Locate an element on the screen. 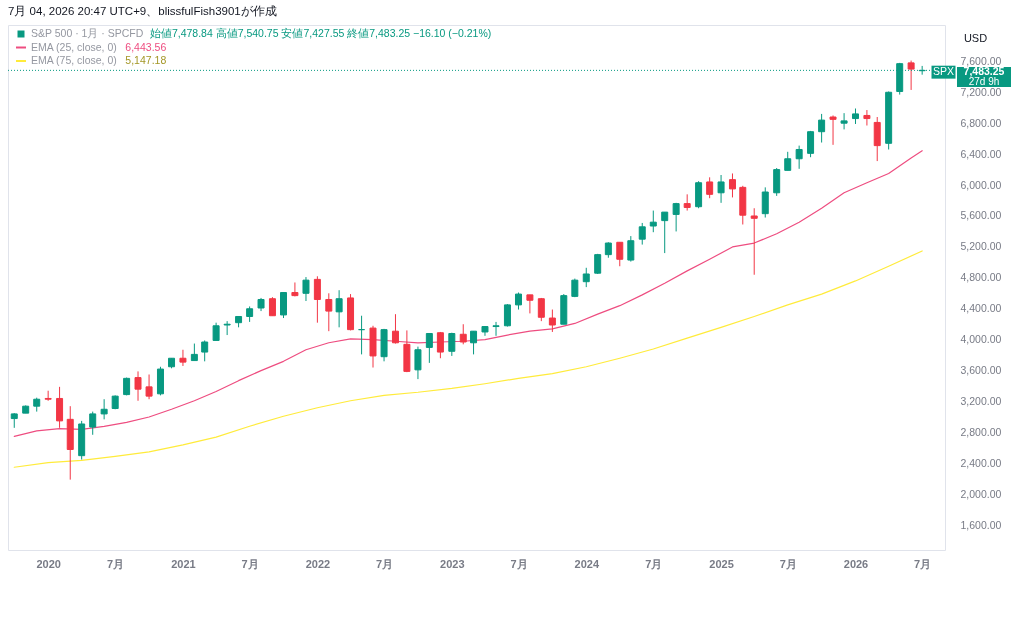  legend-label: EMA (75, close, 0) is located at coordinates (74, 60).